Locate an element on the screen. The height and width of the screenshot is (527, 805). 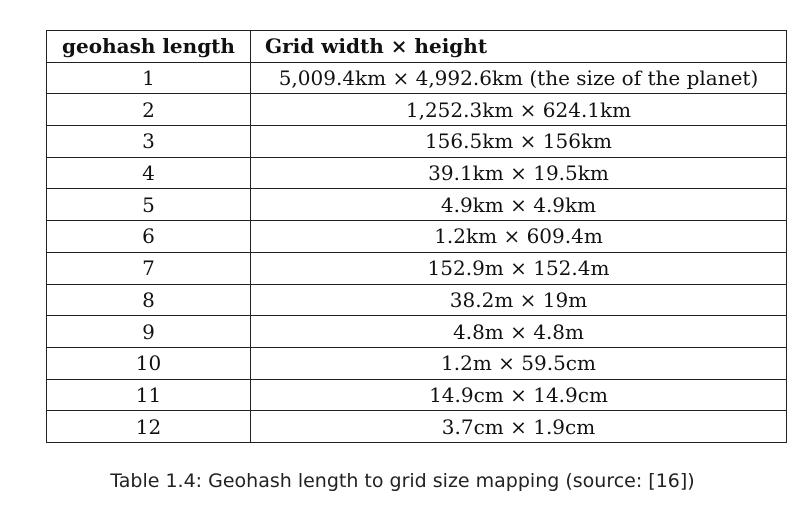
cell-grid-size: 4.8m × 4.8m is located at coordinates (518, 331).